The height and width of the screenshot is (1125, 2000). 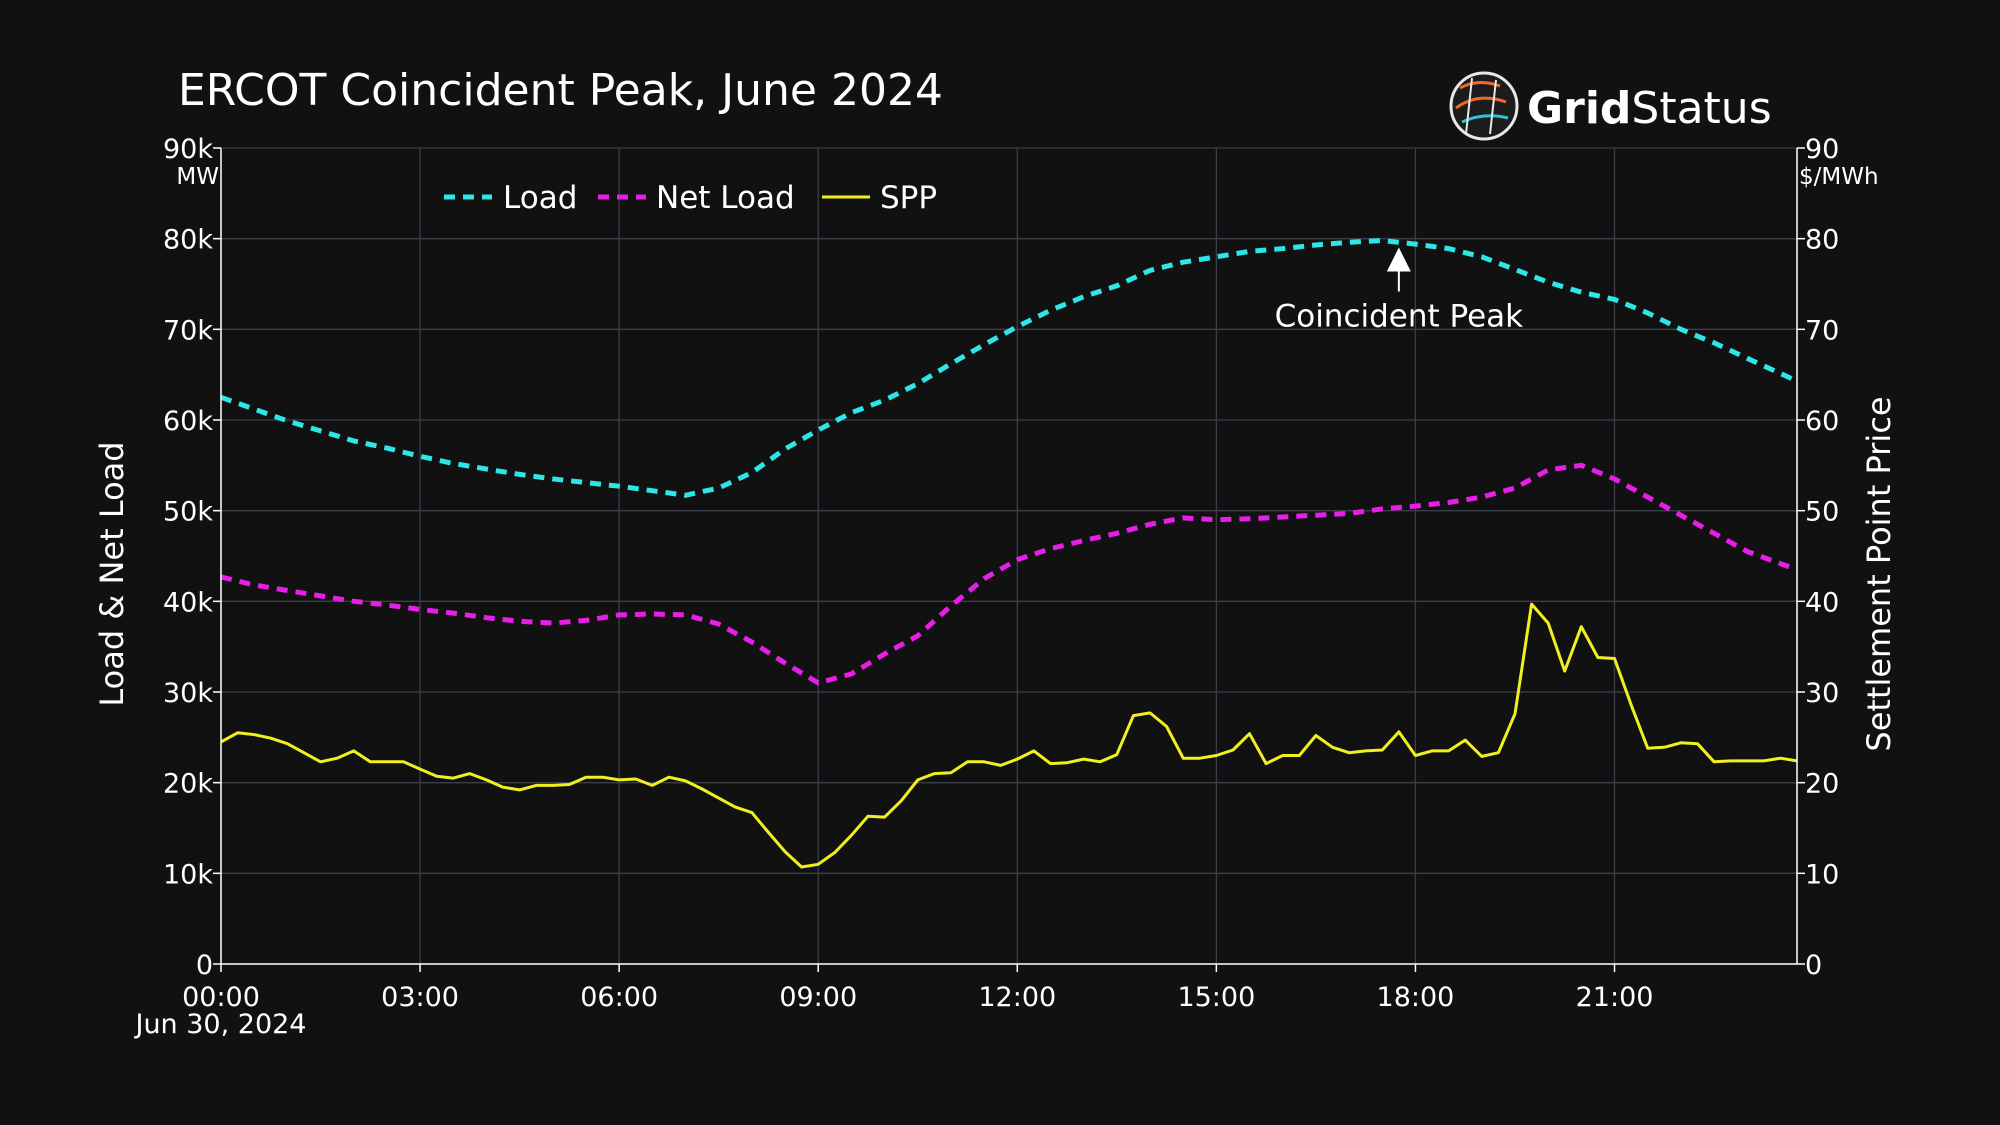 I want to click on y-right-tick-label: 20, so click(x=1822, y=784).